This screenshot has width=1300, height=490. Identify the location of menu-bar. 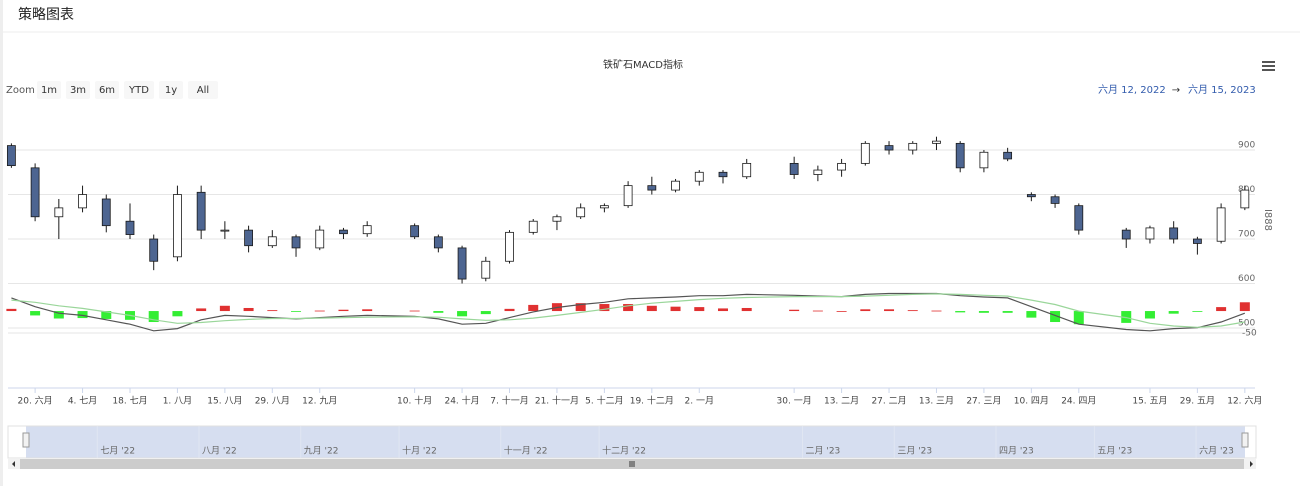
(1268, 66).